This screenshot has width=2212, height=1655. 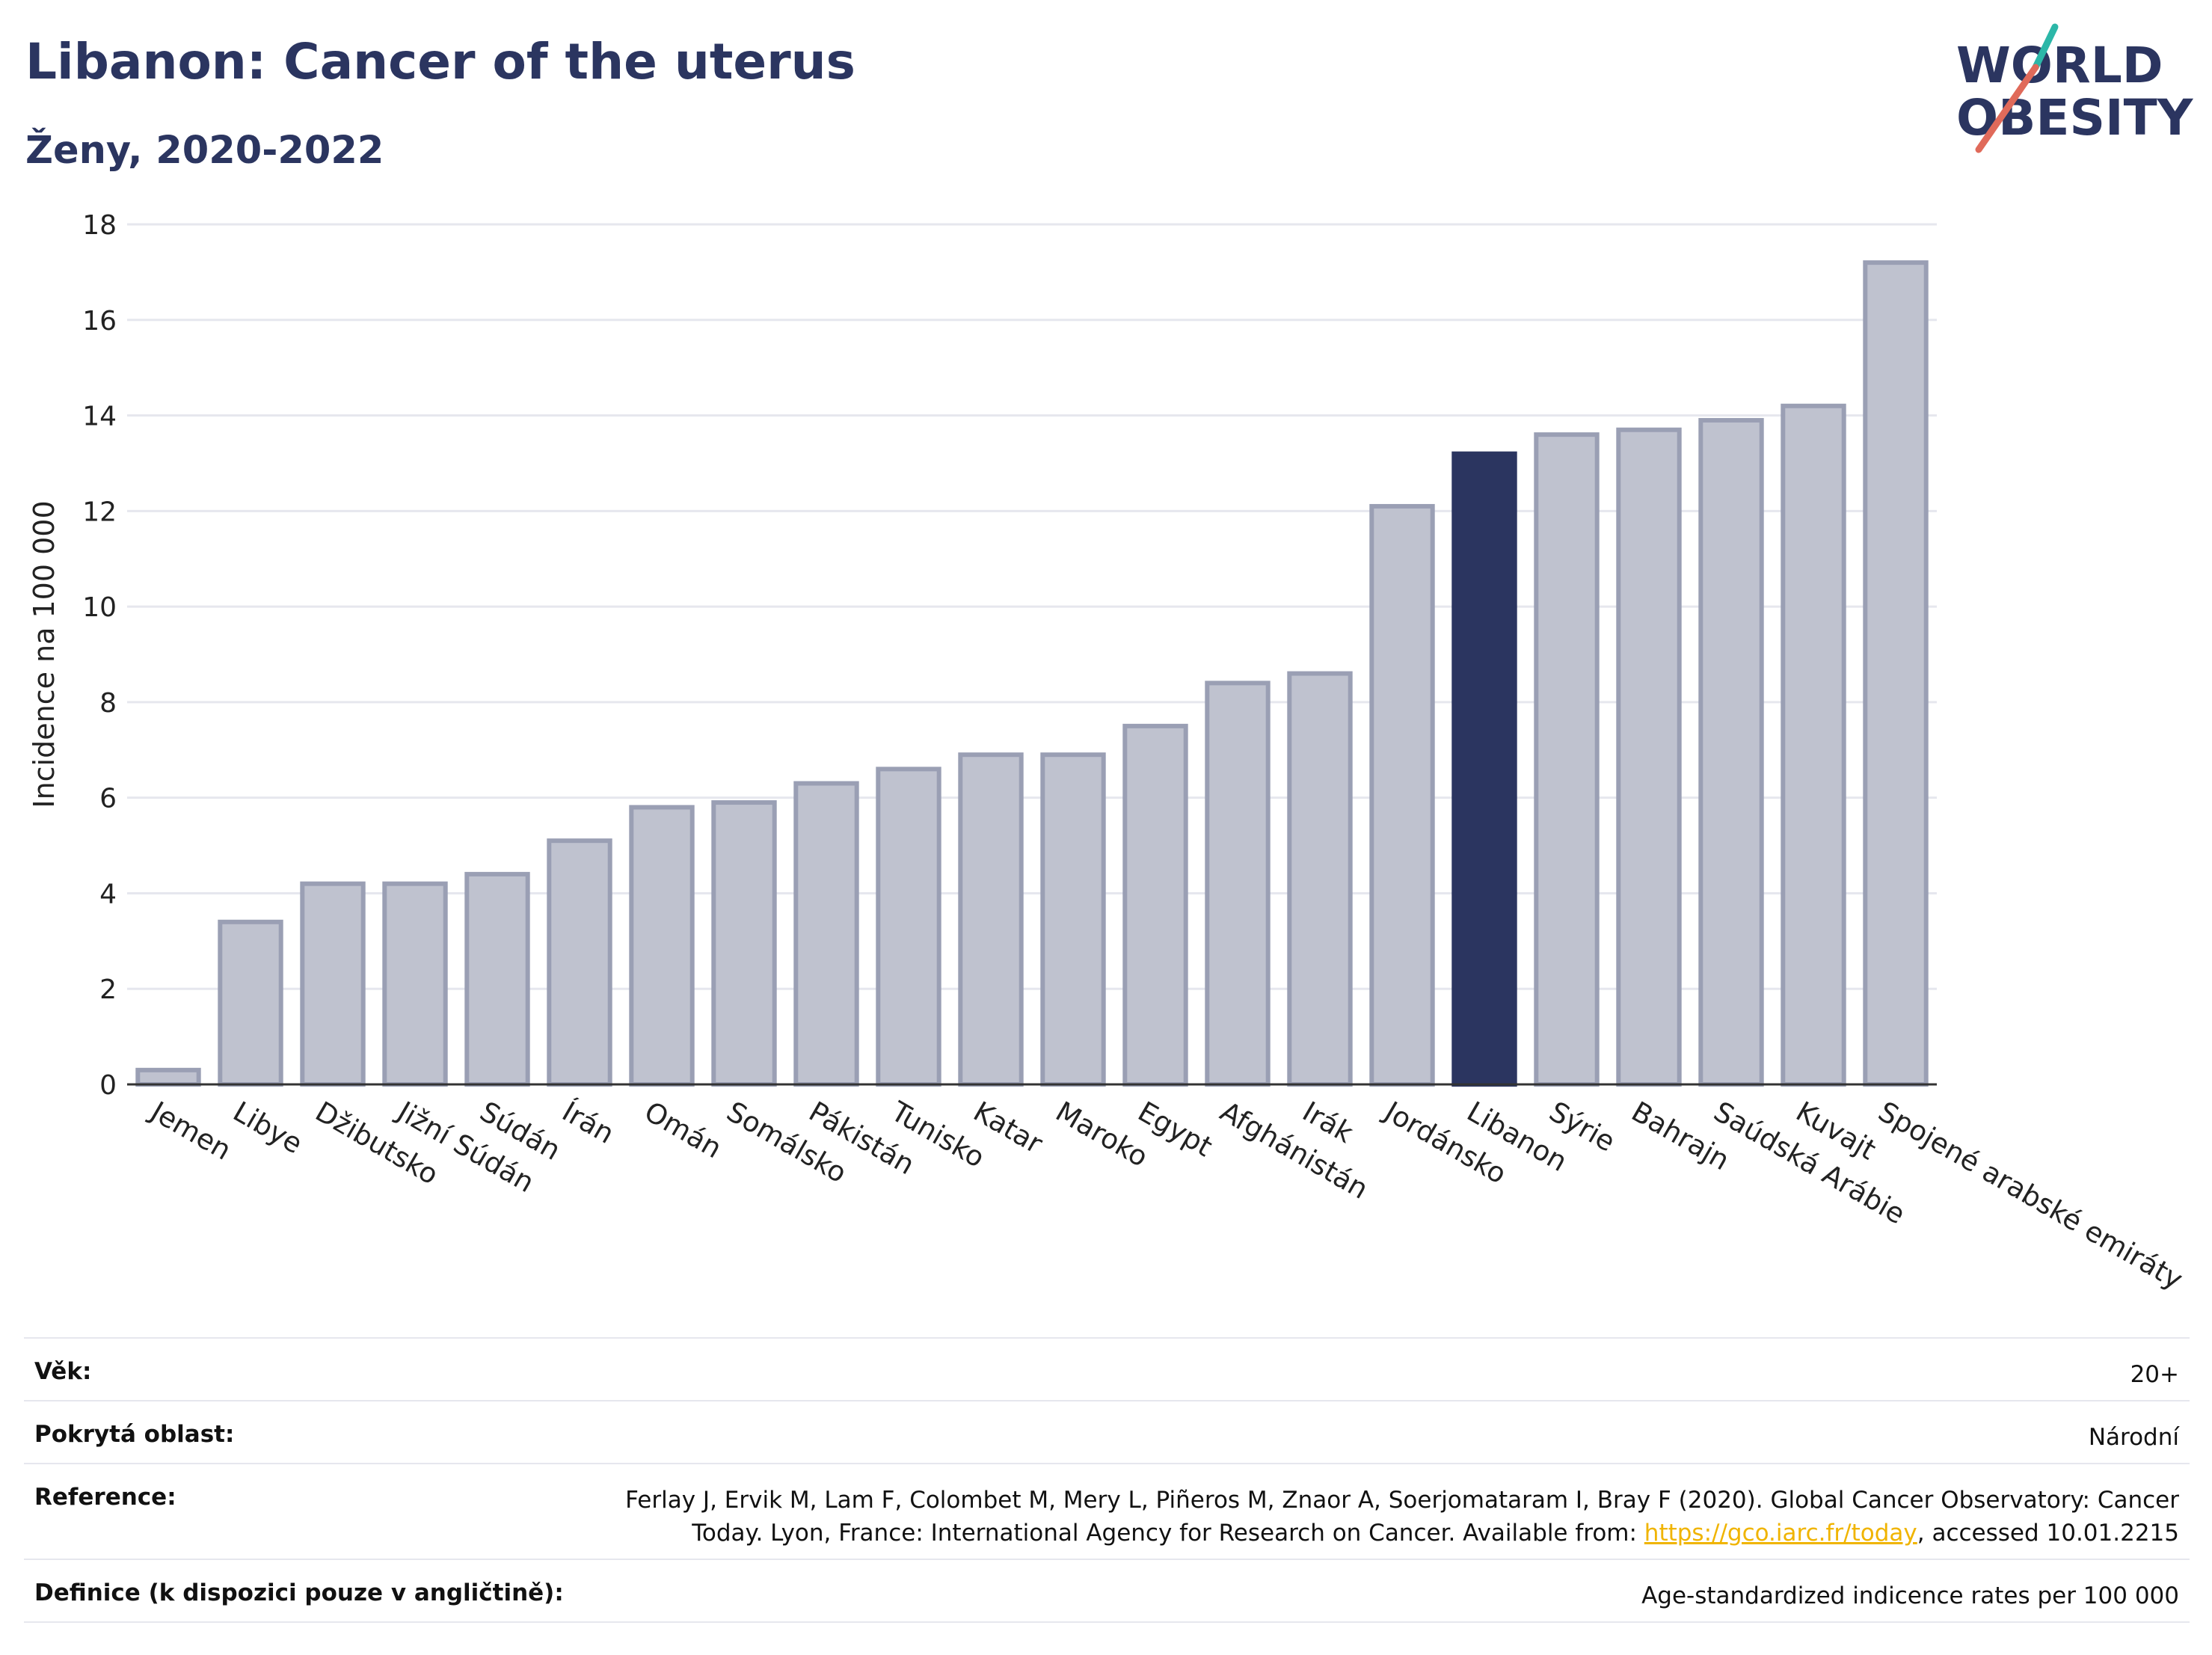 What do you see at coordinates (304, 1432) in the screenshot?
I see `meta-area-label: Pokrytá oblast:` at bounding box center [304, 1432].